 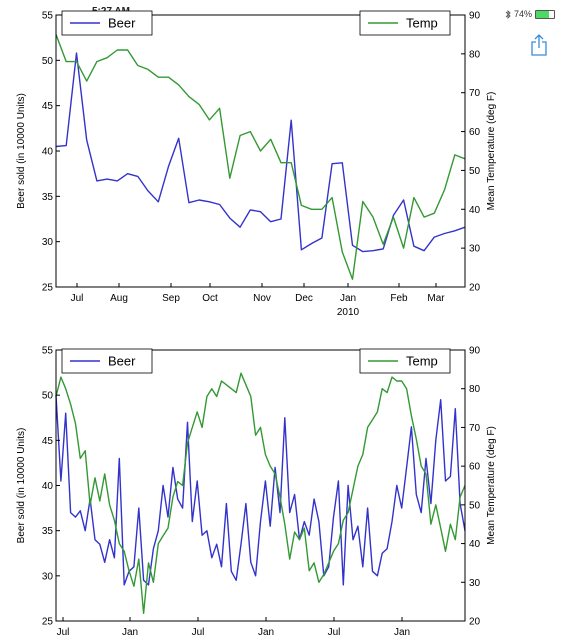 I want to click on bluetooth-icon, so click(x=508, y=14).